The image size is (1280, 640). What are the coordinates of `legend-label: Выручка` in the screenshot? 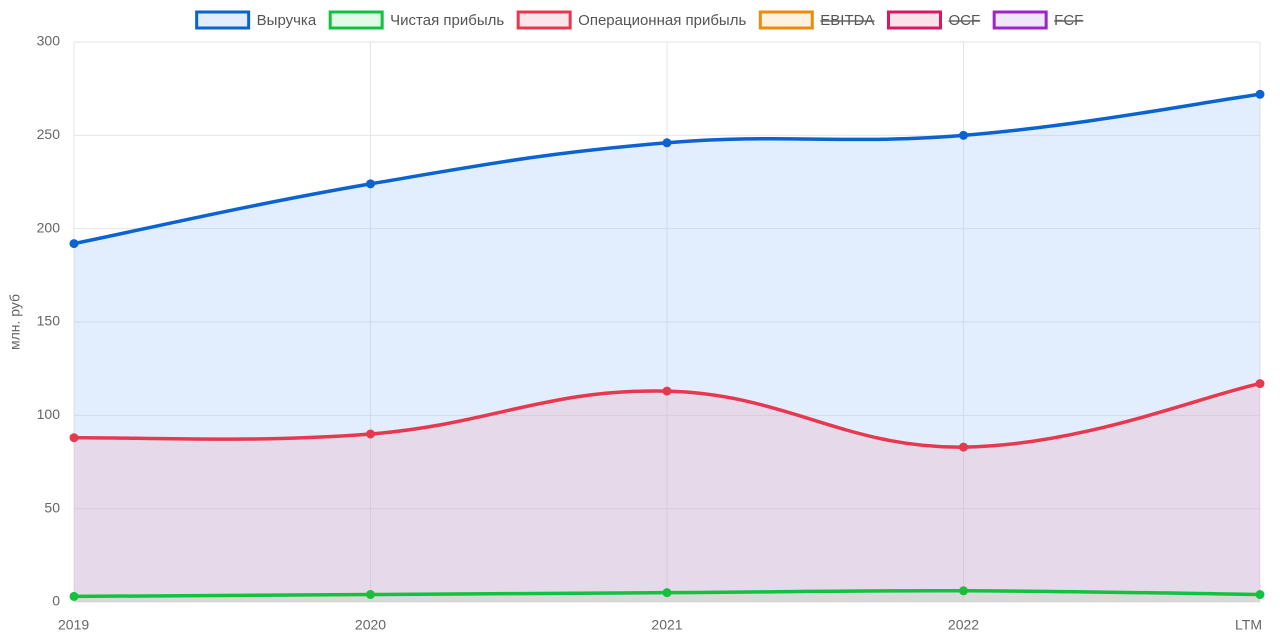 It's located at (287, 20).